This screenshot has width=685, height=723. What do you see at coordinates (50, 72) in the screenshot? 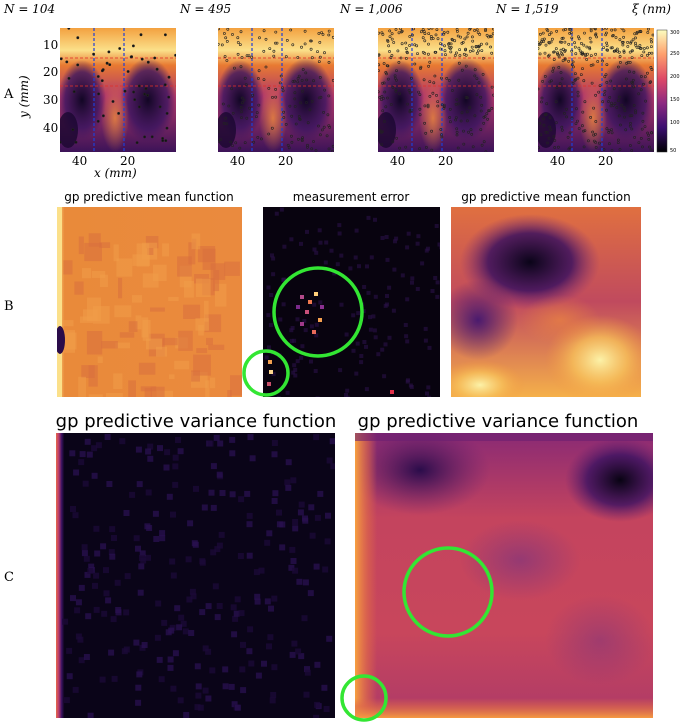
I see `y-tick-20: 20` at bounding box center [50, 72].